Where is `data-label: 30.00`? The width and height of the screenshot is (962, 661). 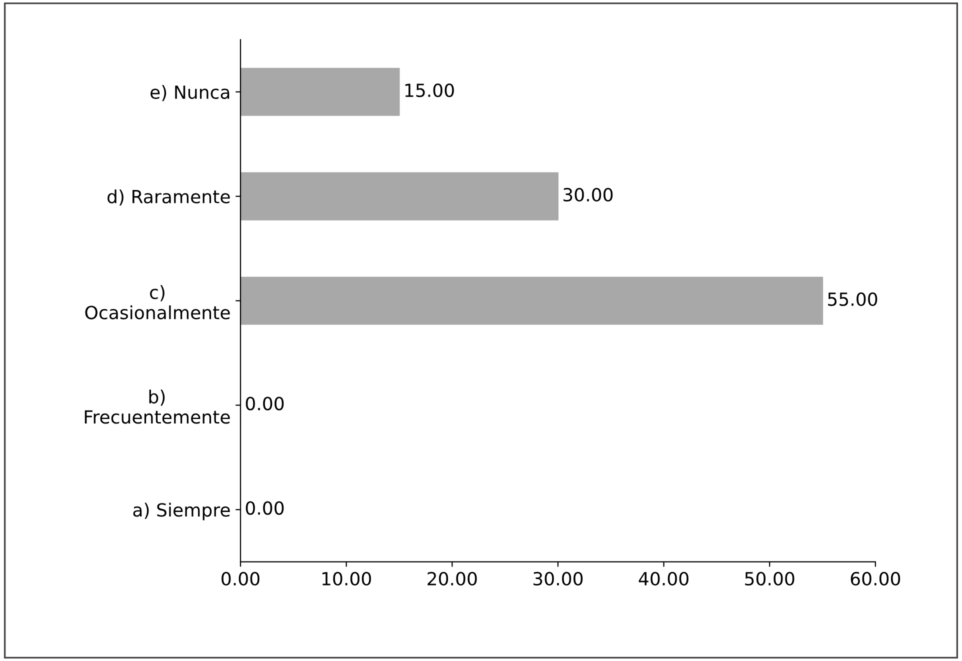 data-label: 30.00 is located at coordinates (588, 195).